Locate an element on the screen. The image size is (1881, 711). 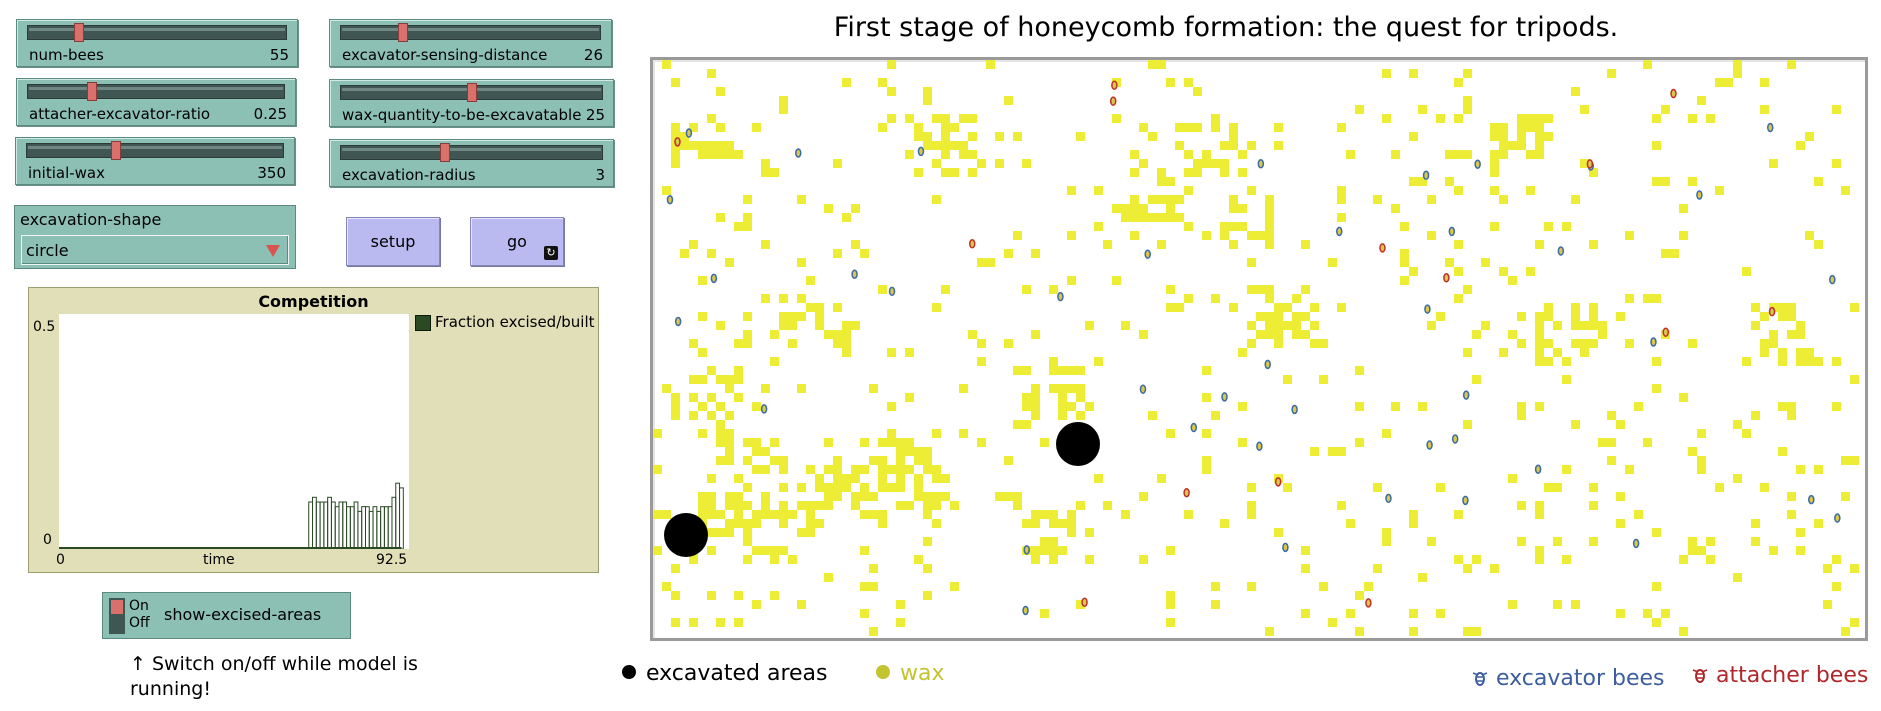
wax-quantity-slider: wax-quantity-to-be-excavatable 25 is located at coordinates (471, 103).